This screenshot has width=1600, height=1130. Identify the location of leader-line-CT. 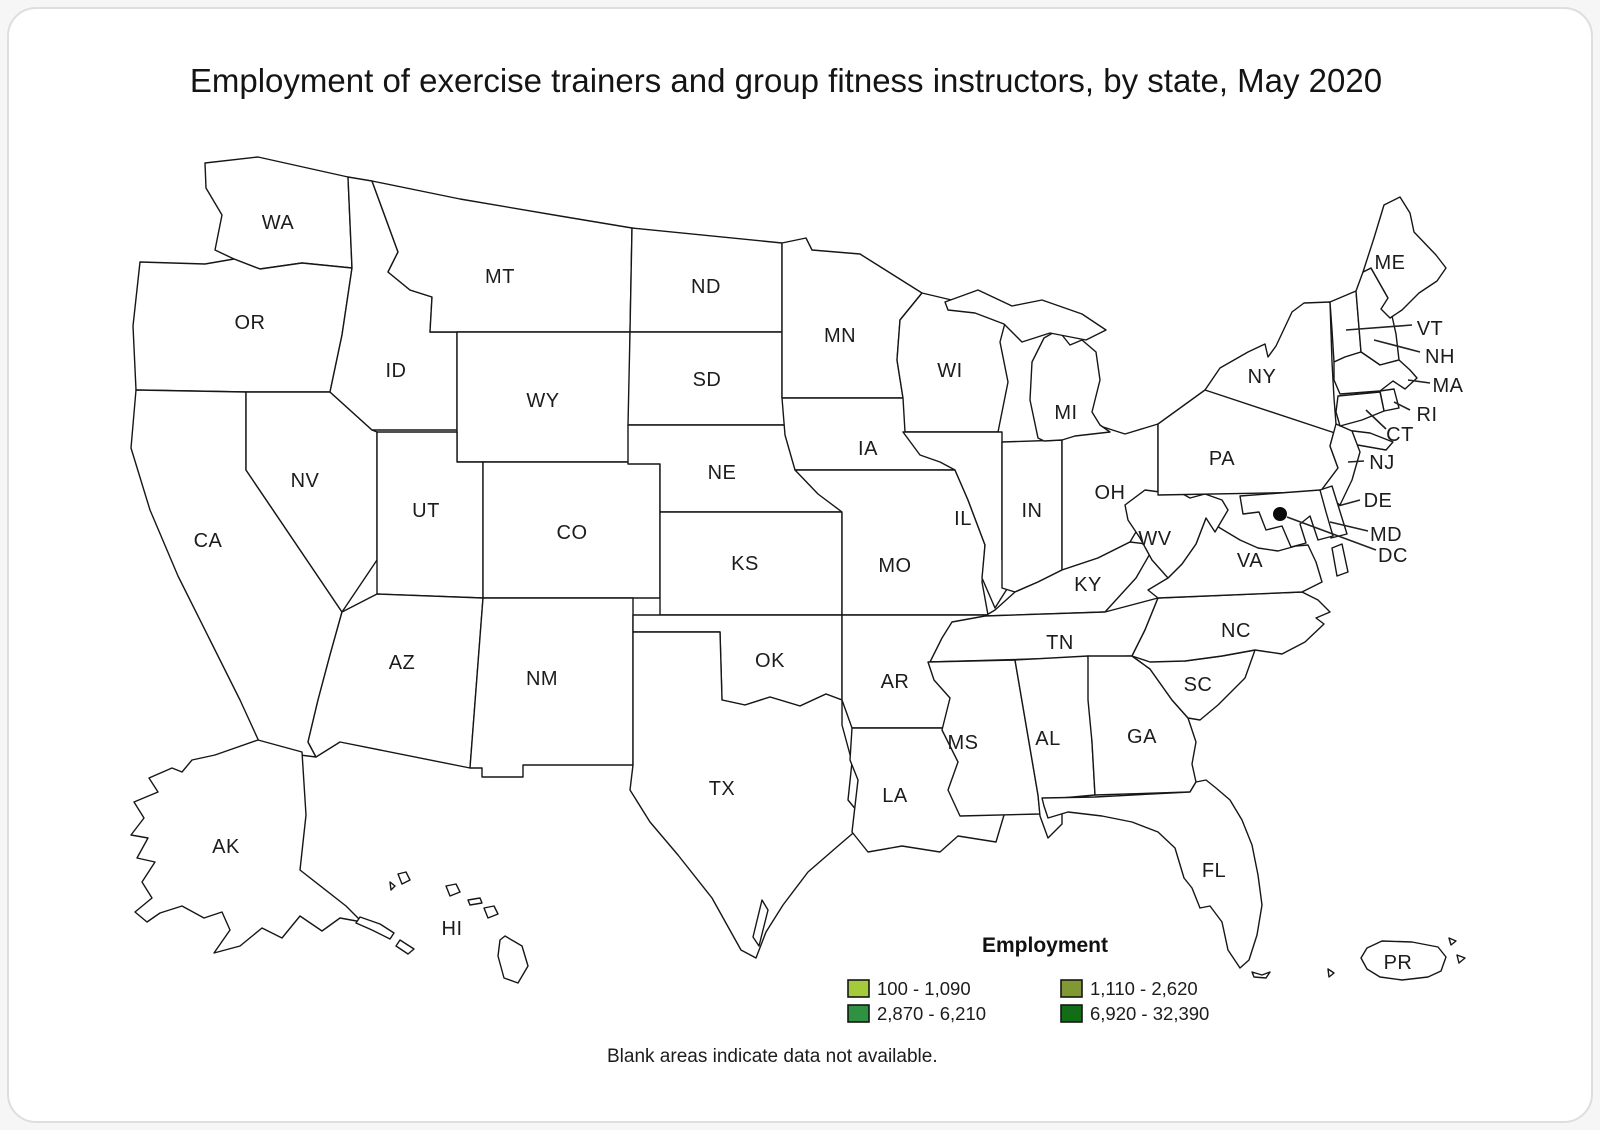
(1376, 419).